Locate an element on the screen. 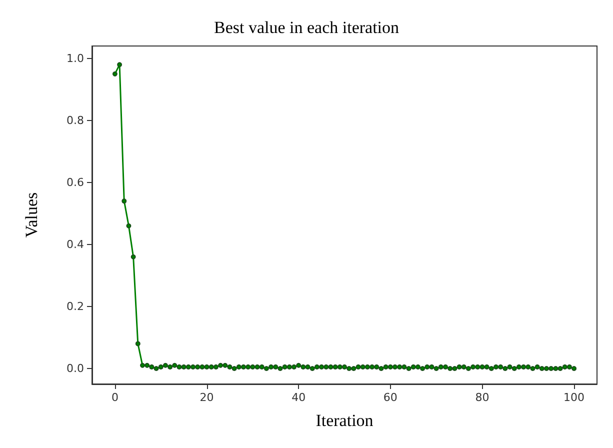 The height and width of the screenshot is (448, 613). y-tick-label: 0.0 is located at coordinates (75, 368).